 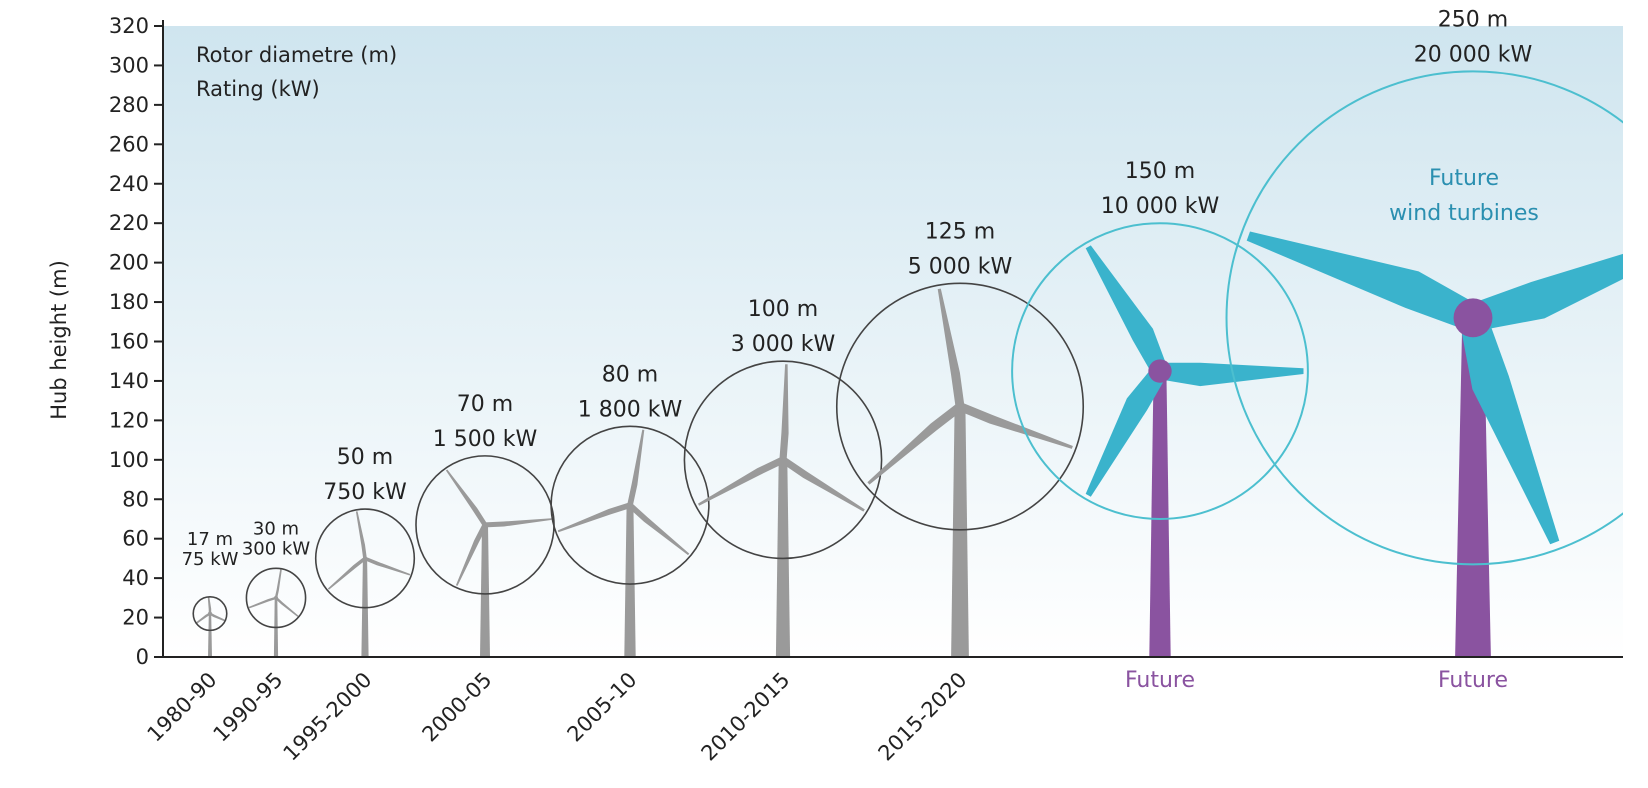 What do you see at coordinates (129, 105) in the screenshot?
I see `y-tick-label: 280` at bounding box center [129, 105].